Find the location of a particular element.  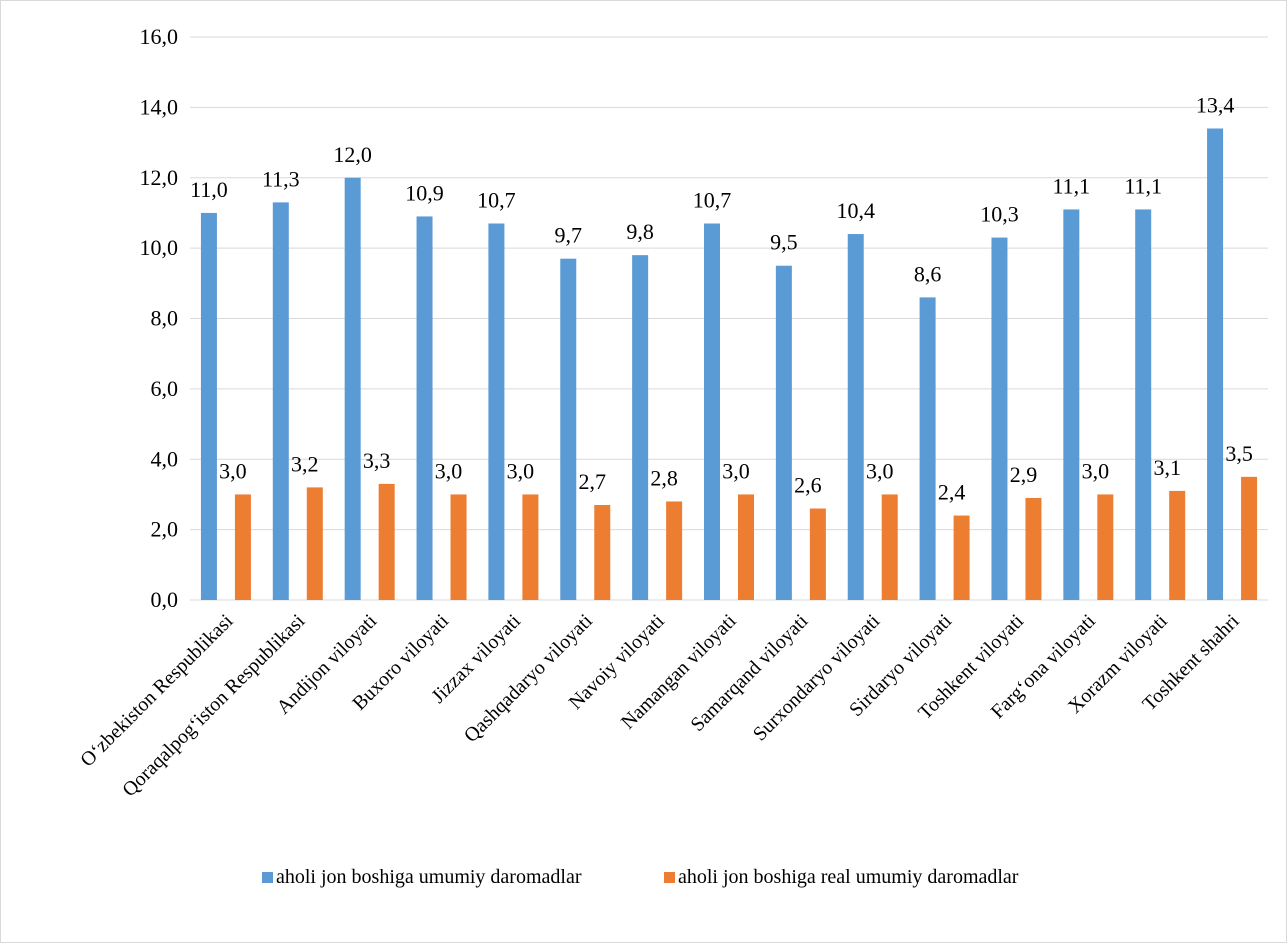

y-tick-label: 8,0 is located at coordinates (165, 318).